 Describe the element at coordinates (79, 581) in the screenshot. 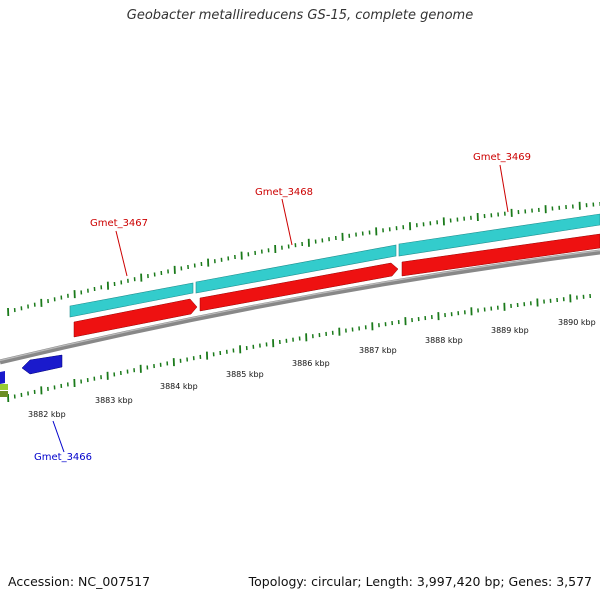

I see `accession-text: Accession: NC_007517` at that location.